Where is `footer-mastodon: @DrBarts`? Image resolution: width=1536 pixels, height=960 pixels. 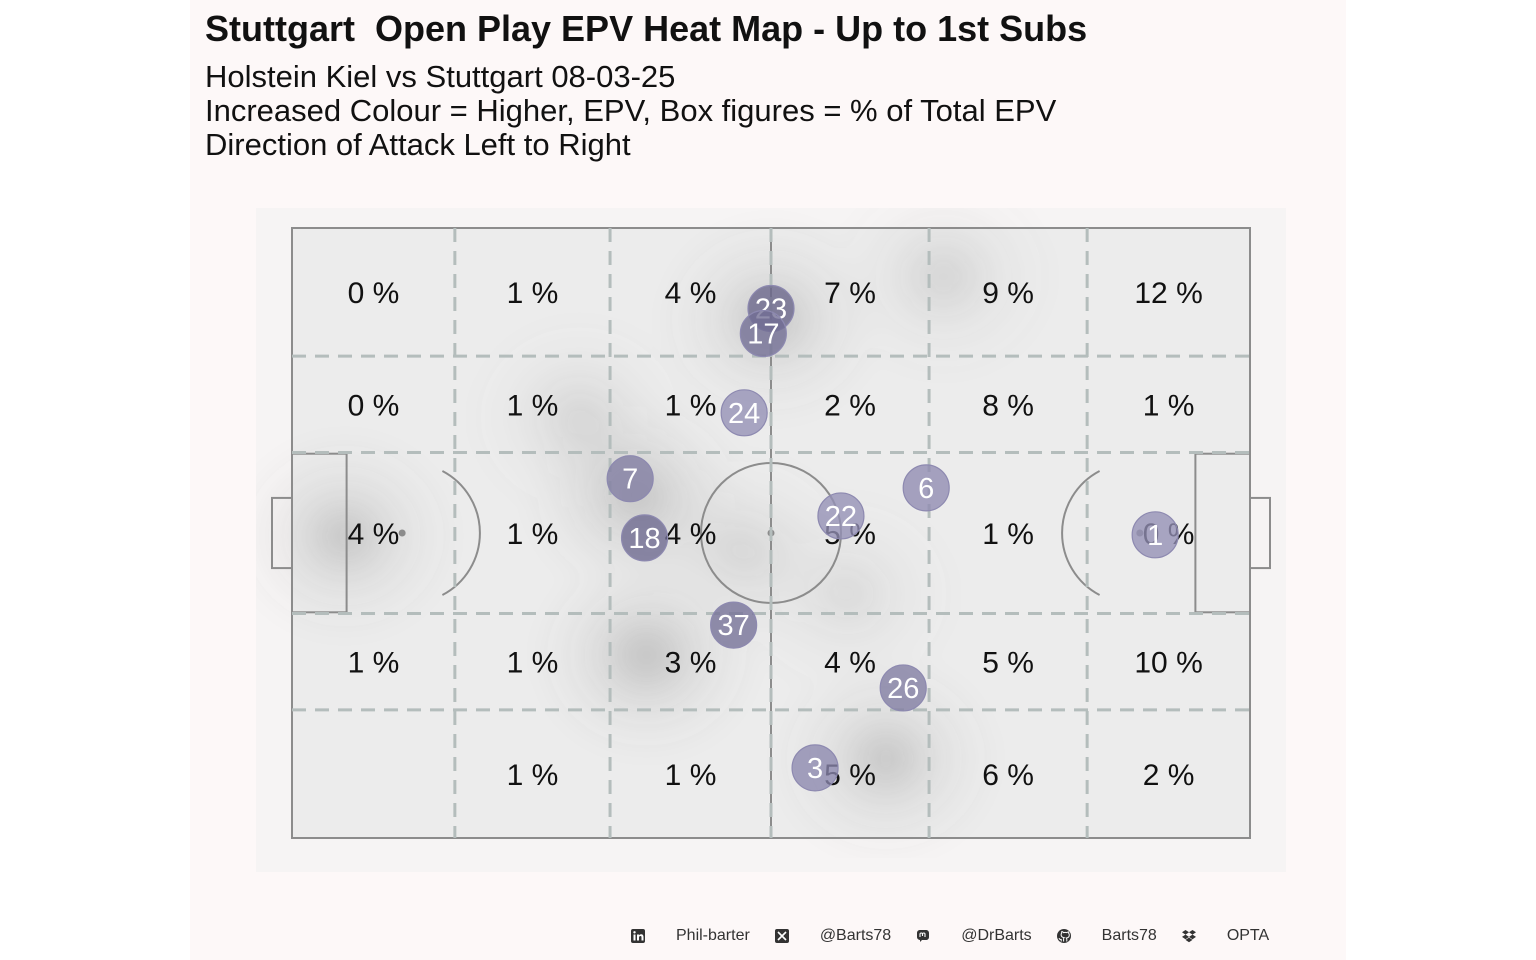
footer-mastodon: @DrBarts is located at coordinates (973, 936).